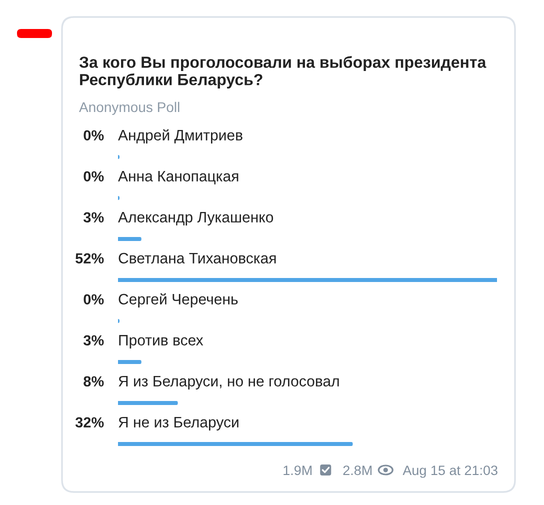 This screenshot has width=544, height=505. What do you see at coordinates (178, 300) in the screenshot?
I see `y-tick-label: Сергей Черечень` at bounding box center [178, 300].